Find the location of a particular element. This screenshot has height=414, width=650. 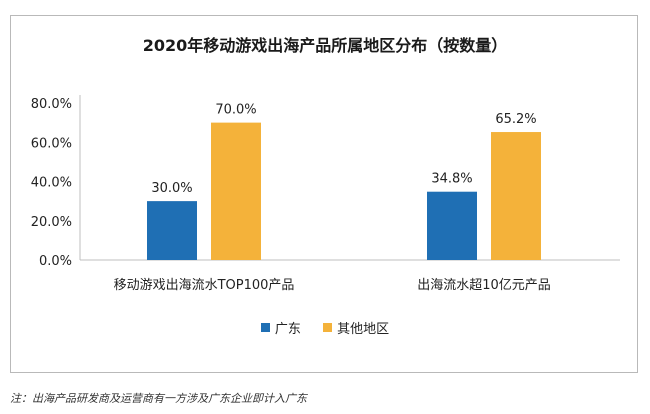

chart-legend: 广东 其他地区 is located at coordinates (325, 327).